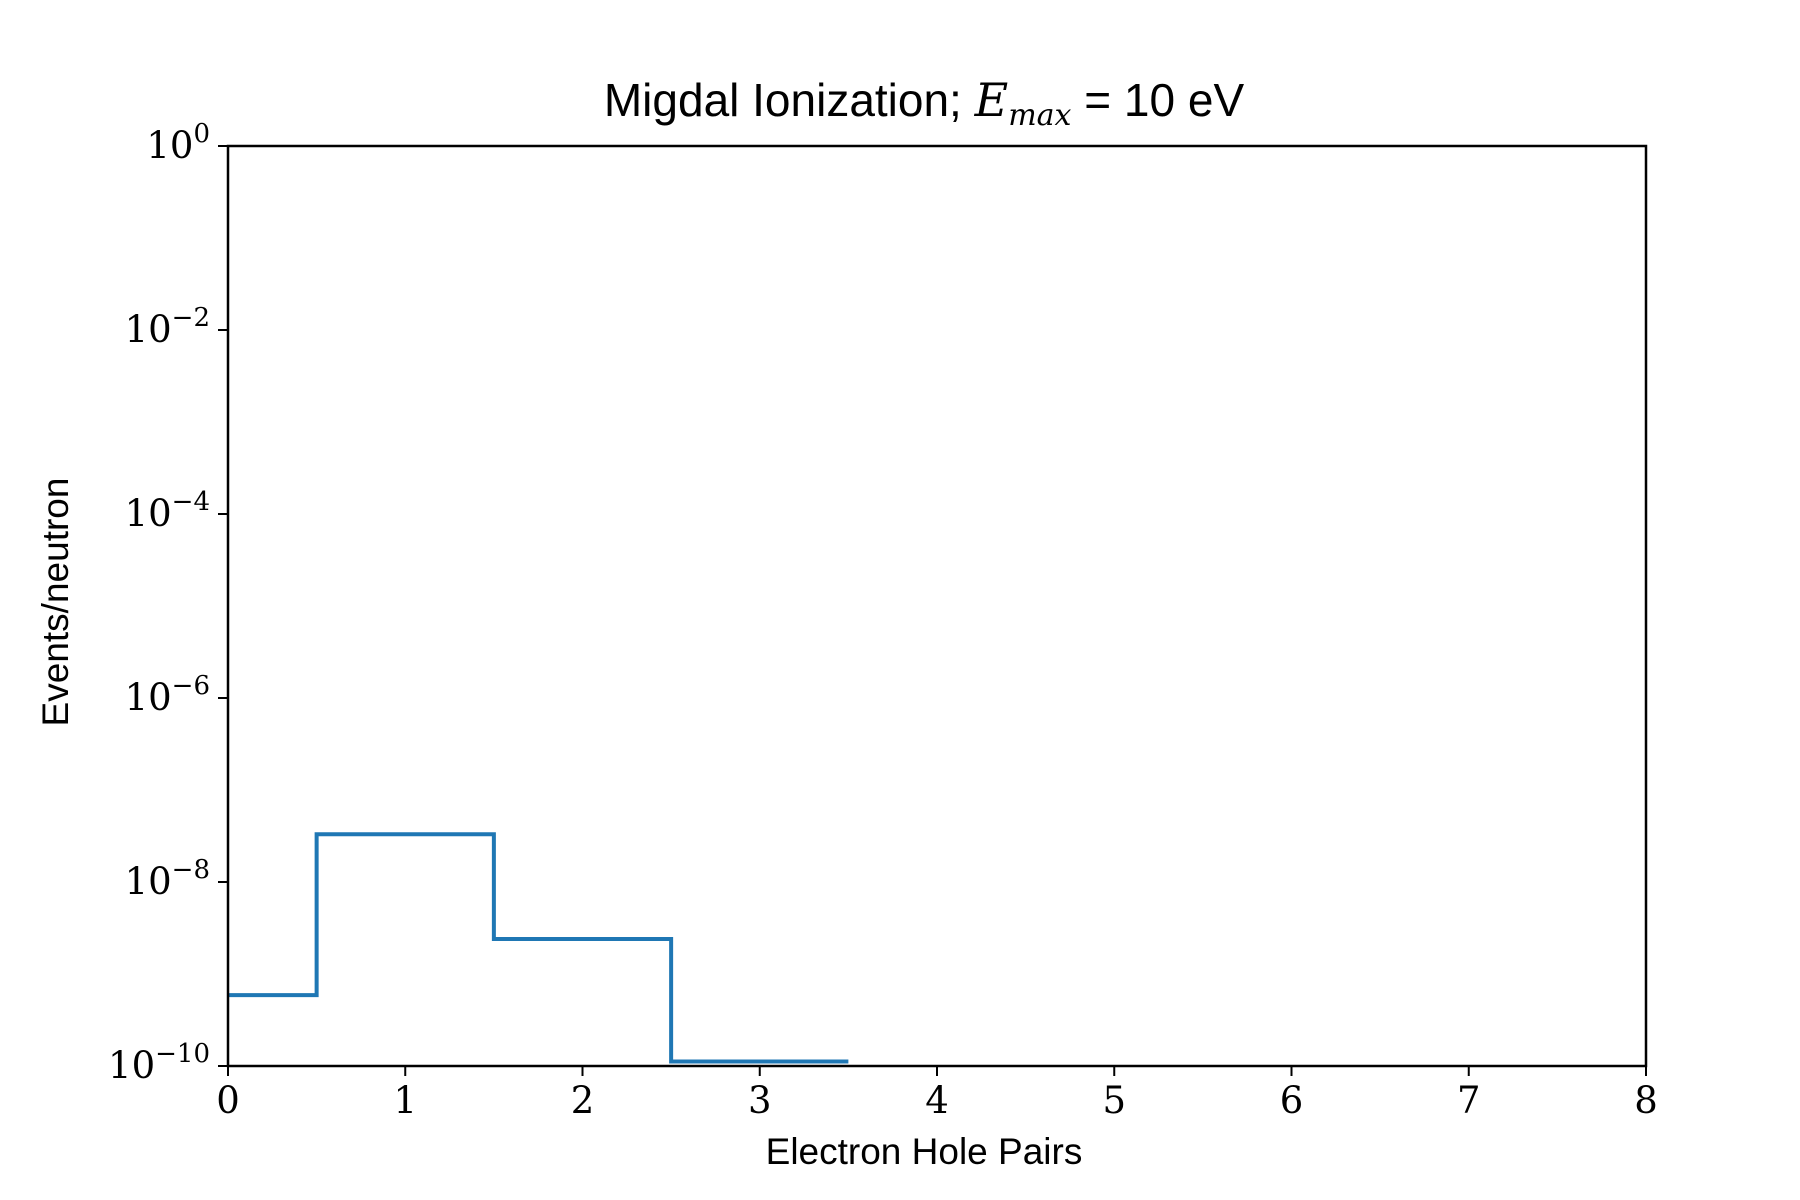 Image resolution: width=1800 pixels, height=1200 pixels. What do you see at coordinates (191, 686) in the screenshot?
I see `y-tick-exponent: −6` at bounding box center [191, 686].